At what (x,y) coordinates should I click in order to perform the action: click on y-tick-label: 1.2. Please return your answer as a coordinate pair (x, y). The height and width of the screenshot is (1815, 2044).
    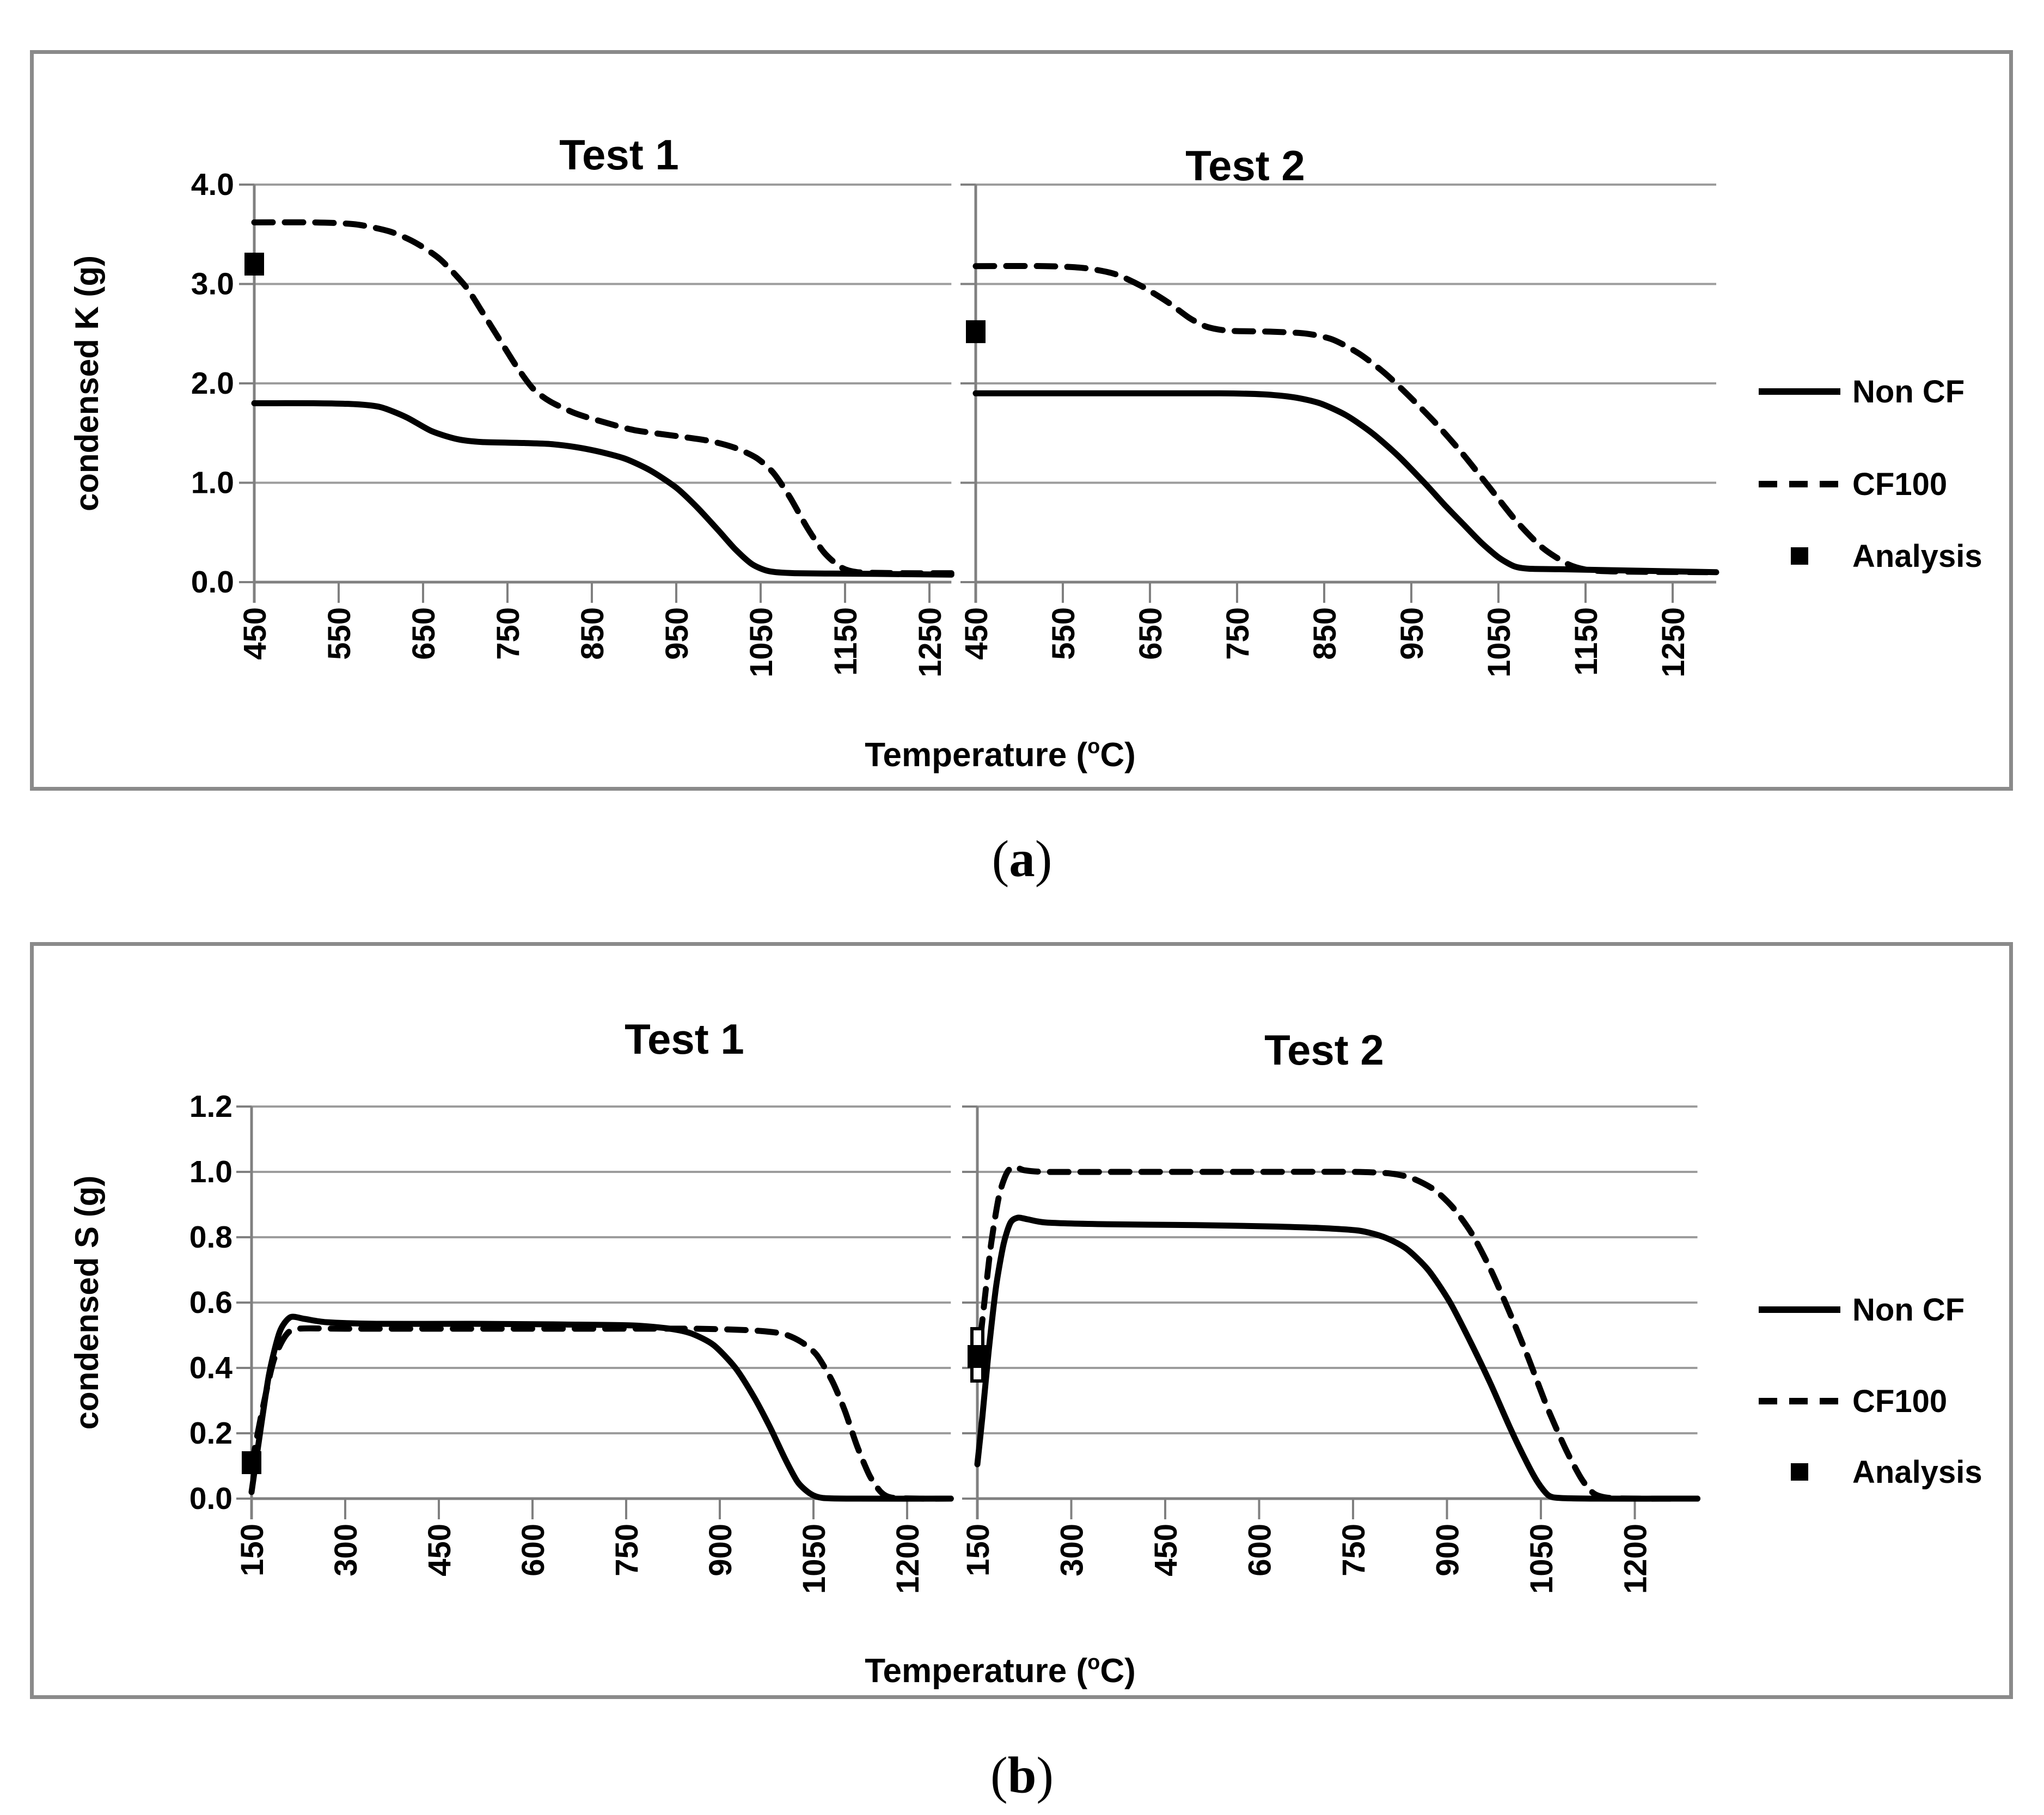
    Looking at the image, I should click on (210, 1106).